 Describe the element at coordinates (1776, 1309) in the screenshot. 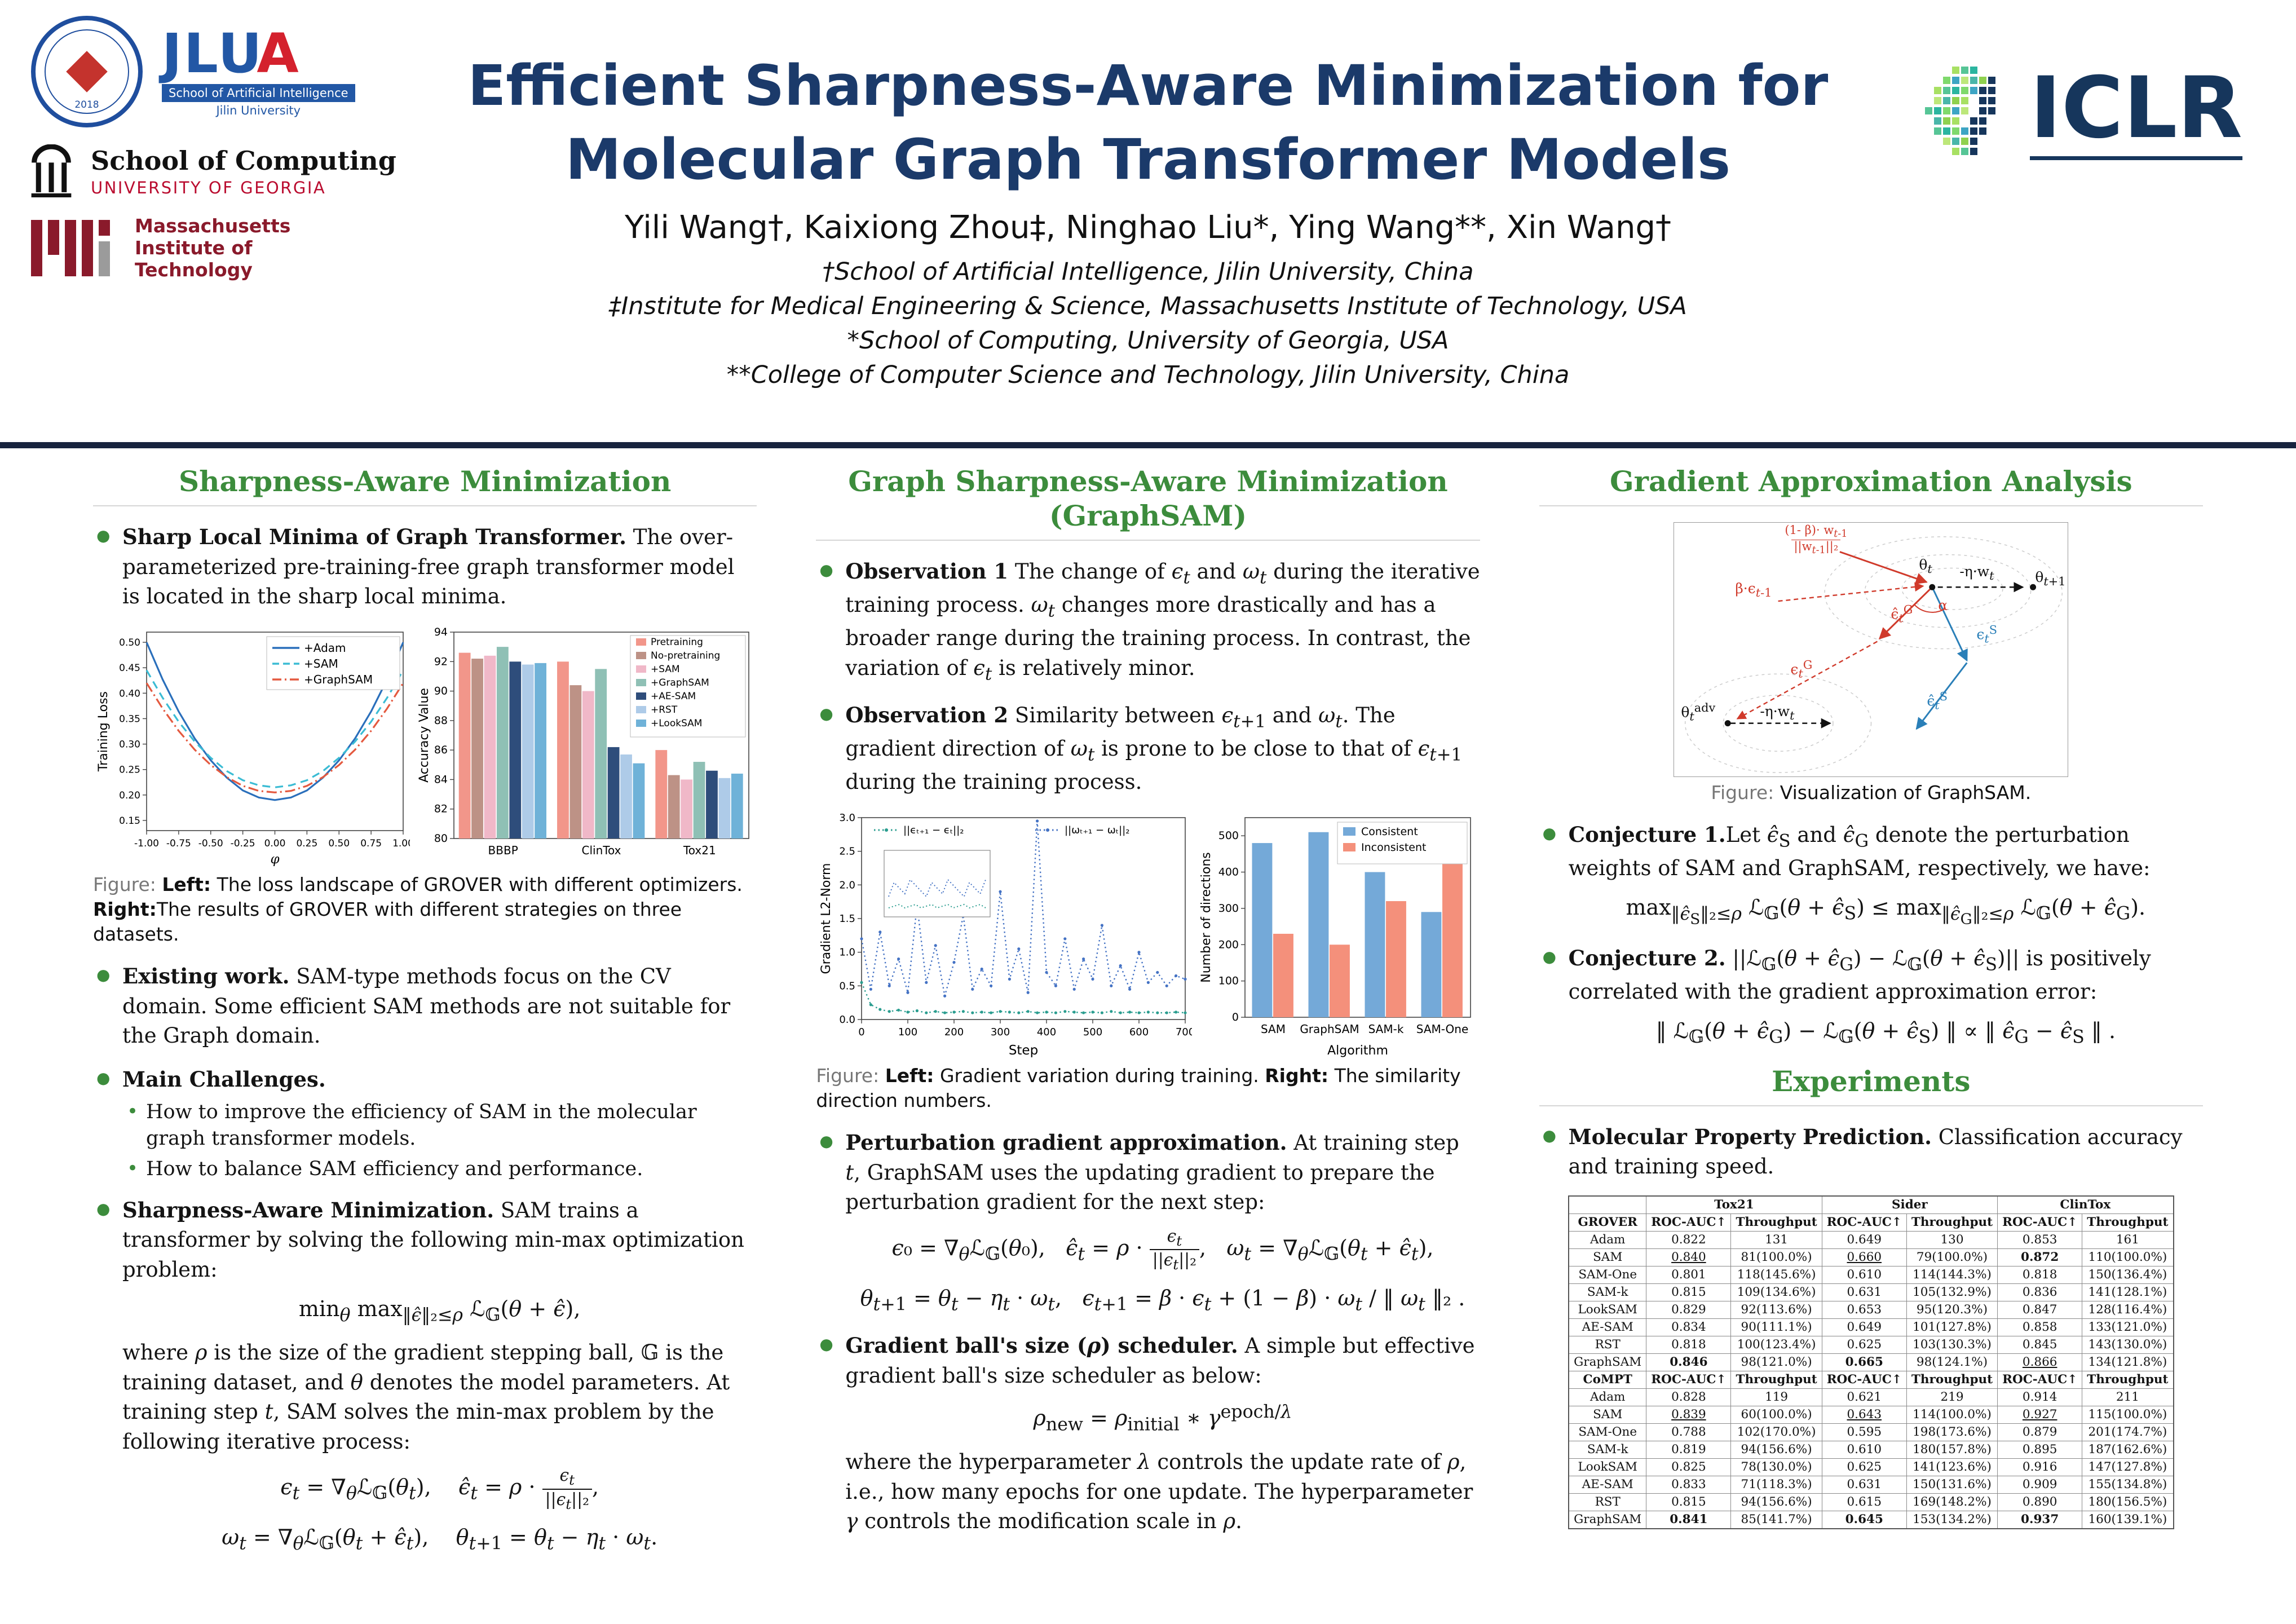

I see `table-cell: 92(113.6%)` at that location.